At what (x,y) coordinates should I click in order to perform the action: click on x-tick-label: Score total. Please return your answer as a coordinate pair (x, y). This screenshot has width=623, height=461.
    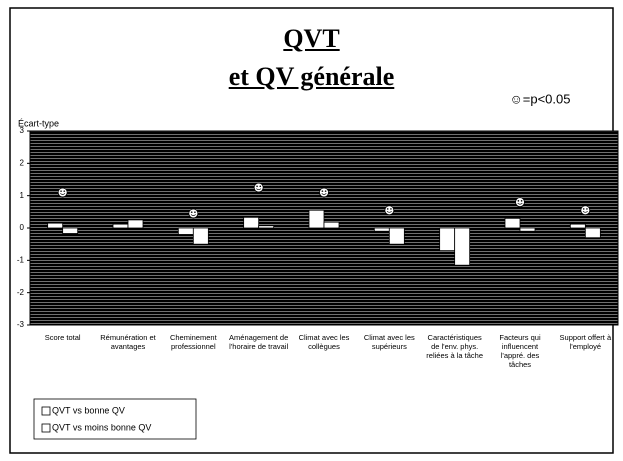
    Looking at the image, I should click on (62, 337).